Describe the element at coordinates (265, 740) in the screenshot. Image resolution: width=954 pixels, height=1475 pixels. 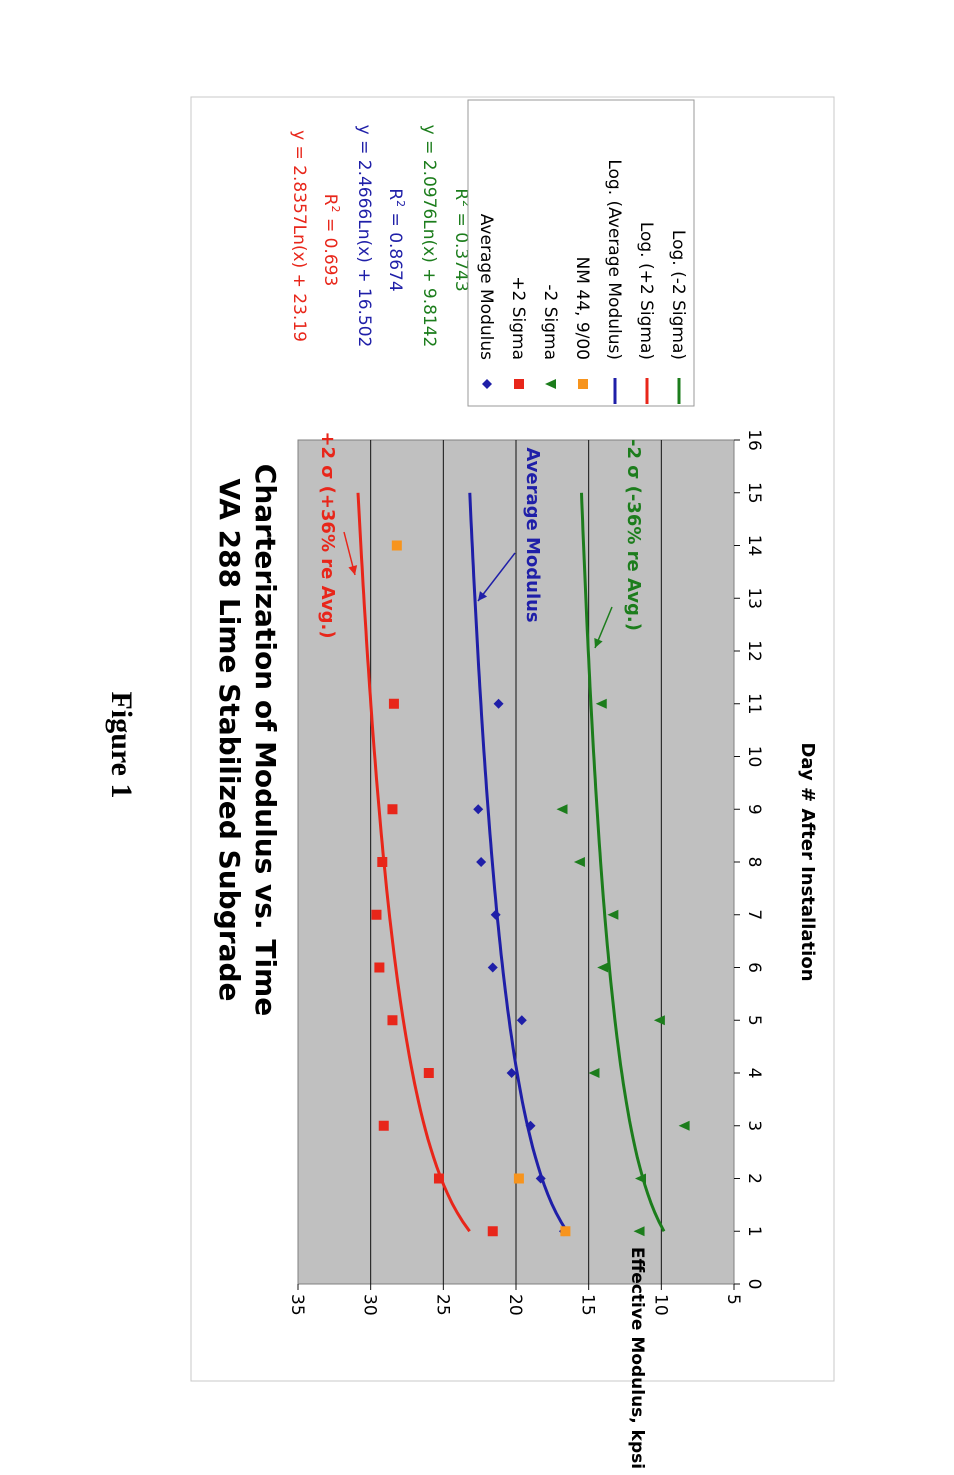
I see `chart-subtitle: Charterization of Modulus vs. Time` at that location.